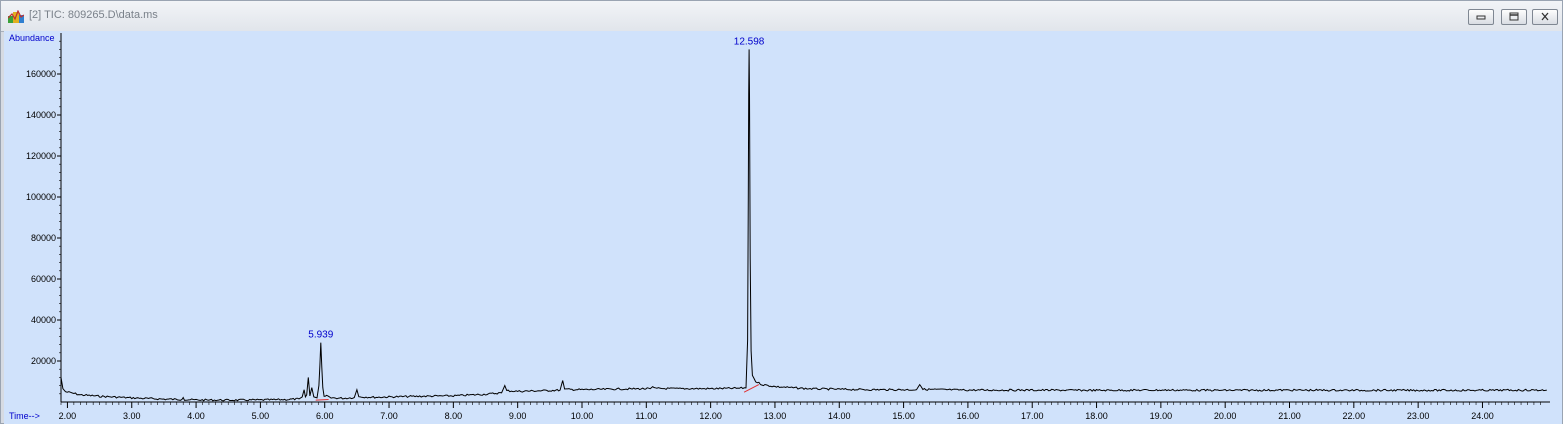  I want to click on y-tick-label: 160000, so click(41, 74).